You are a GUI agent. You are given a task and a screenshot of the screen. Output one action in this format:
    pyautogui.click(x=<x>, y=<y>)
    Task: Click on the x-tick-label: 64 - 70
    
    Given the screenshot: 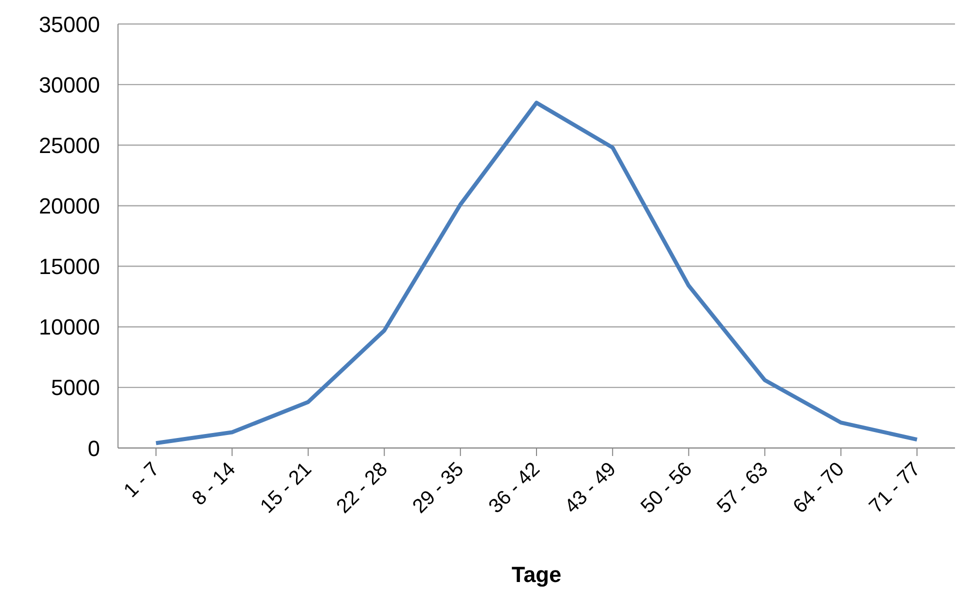 What is the action you would take?
    pyautogui.click(x=819, y=488)
    